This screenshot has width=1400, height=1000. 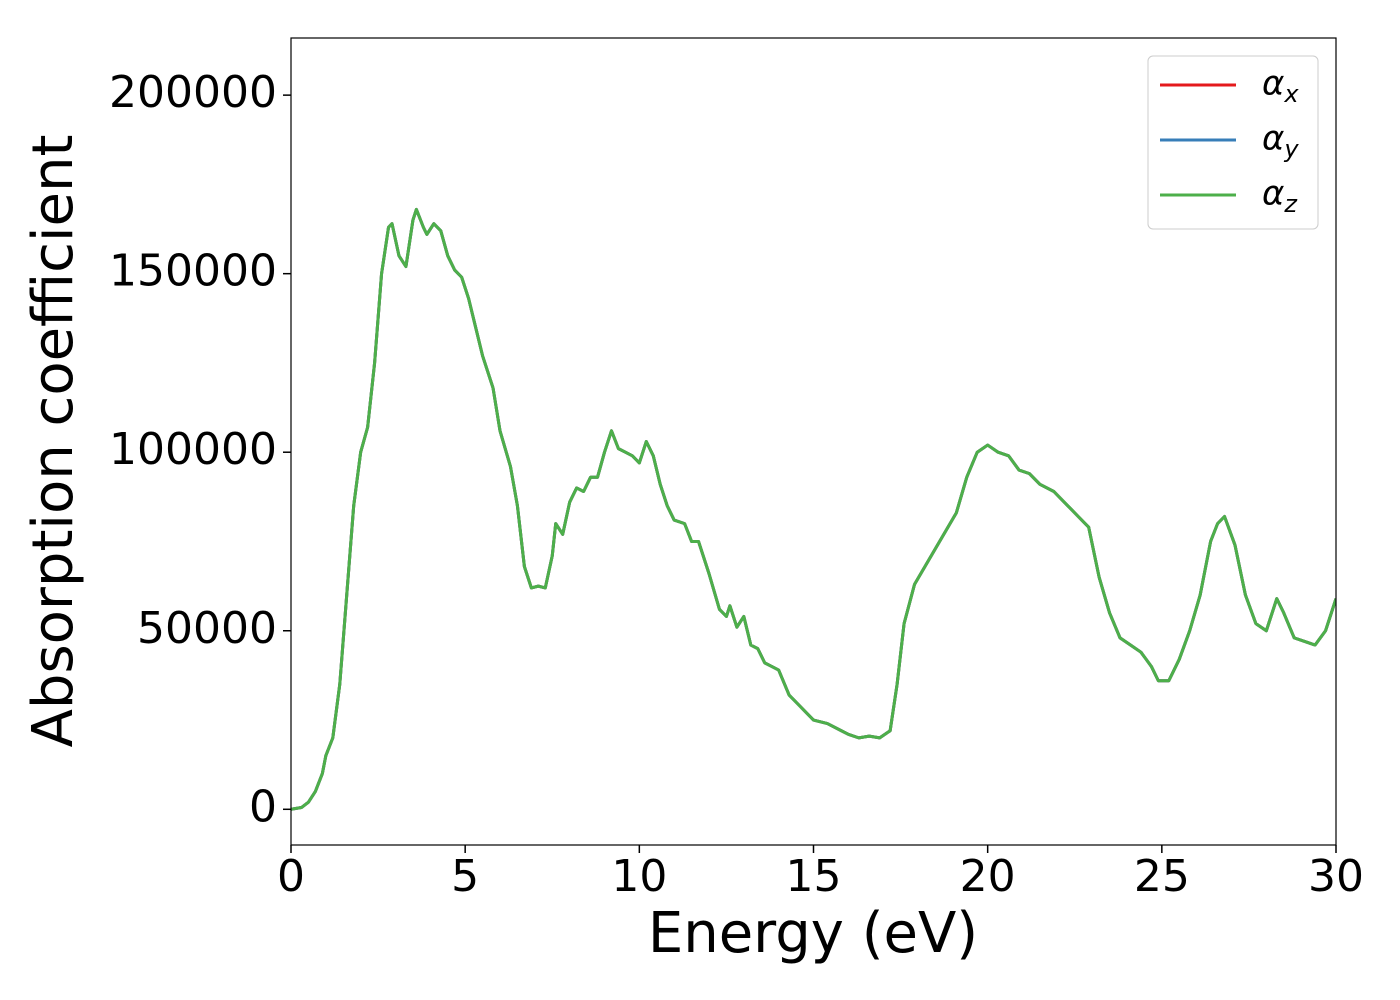 I want to click on legend-box, so click(x=1233, y=142).